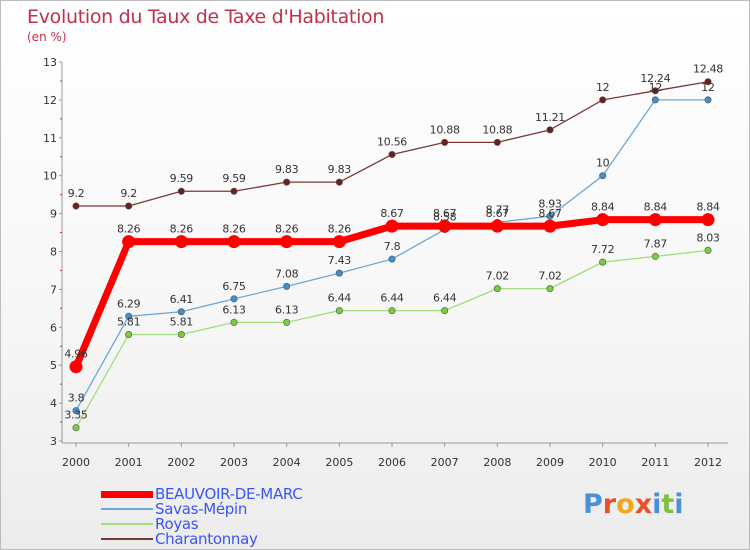  What do you see at coordinates (128, 322) in the screenshot?
I see `data-label: 5.81` at bounding box center [128, 322].